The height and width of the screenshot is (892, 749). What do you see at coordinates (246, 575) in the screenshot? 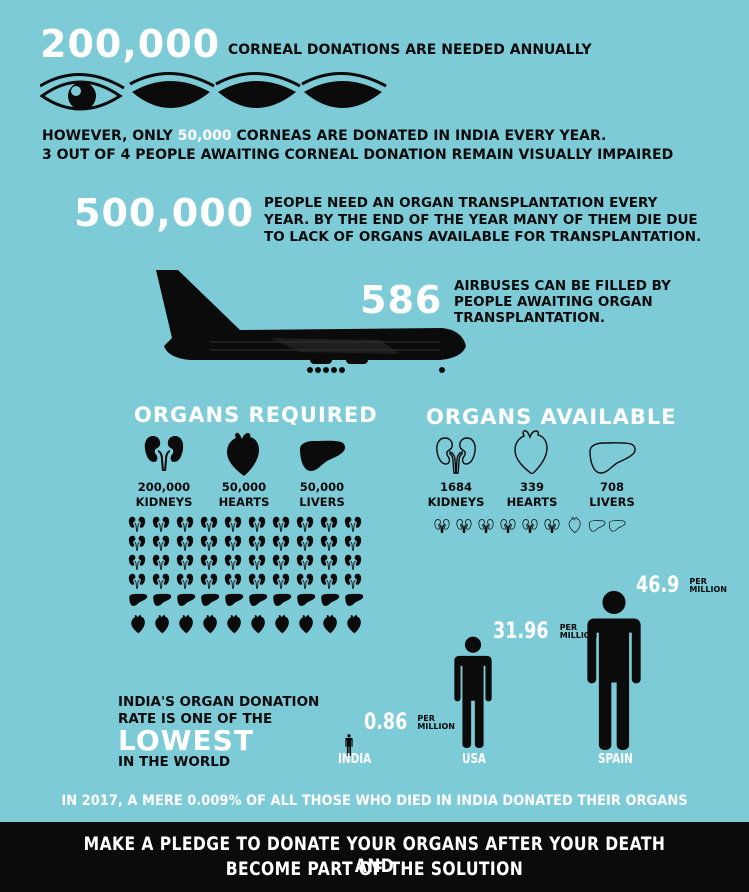
I see `required-organs-grid` at bounding box center [246, 575].